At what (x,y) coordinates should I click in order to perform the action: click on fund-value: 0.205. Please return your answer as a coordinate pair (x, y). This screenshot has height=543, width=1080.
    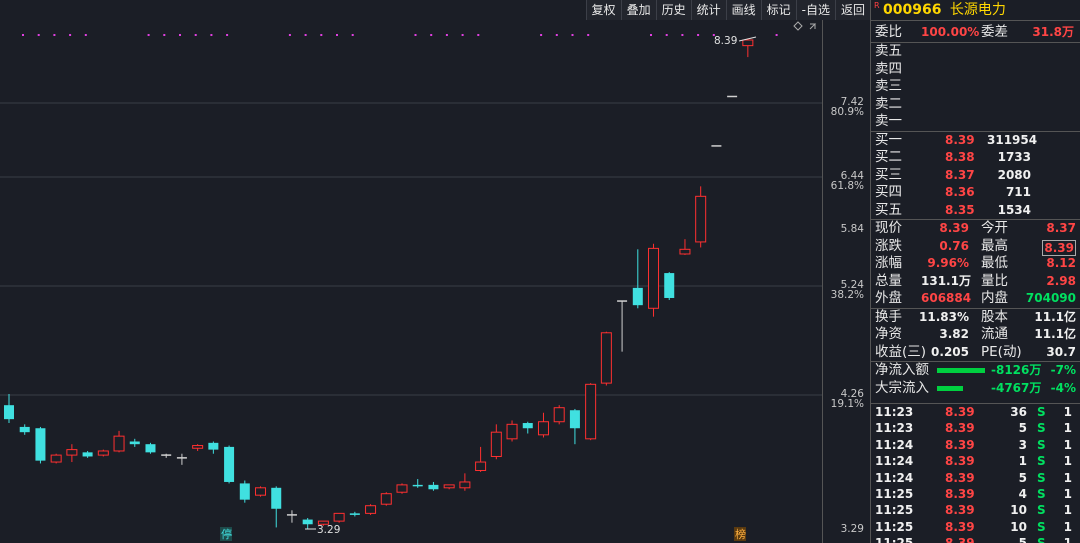
    Looking at the image, I should click on (950, 351).